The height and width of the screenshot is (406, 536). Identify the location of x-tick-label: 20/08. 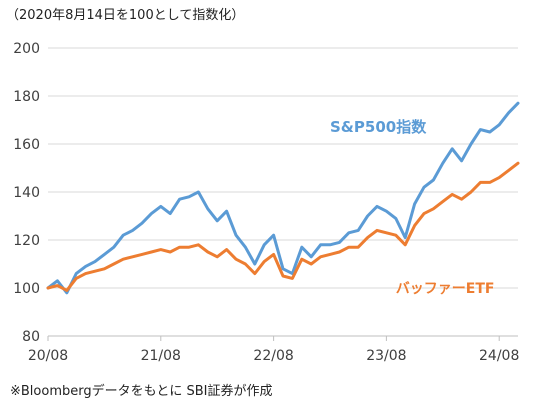
(48, 356).